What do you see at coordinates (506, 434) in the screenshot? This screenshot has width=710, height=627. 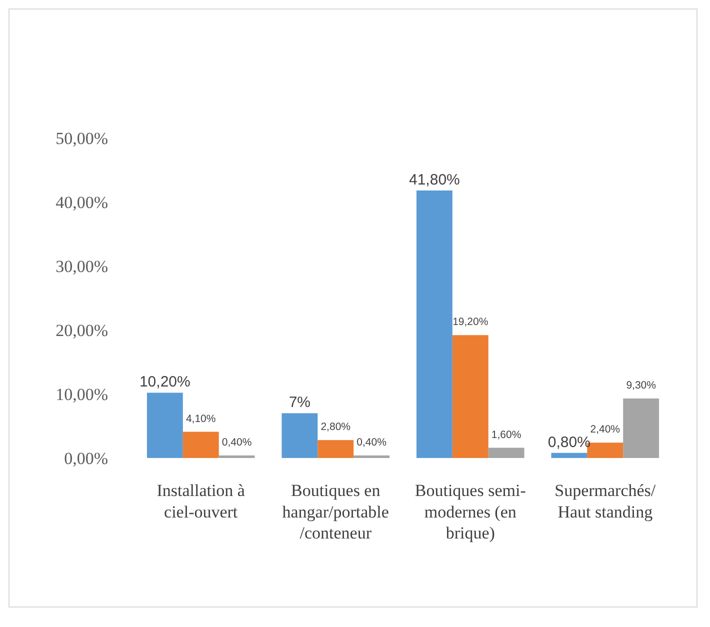 I see `data-label: 1,60%` at bounding box center [506, 434].